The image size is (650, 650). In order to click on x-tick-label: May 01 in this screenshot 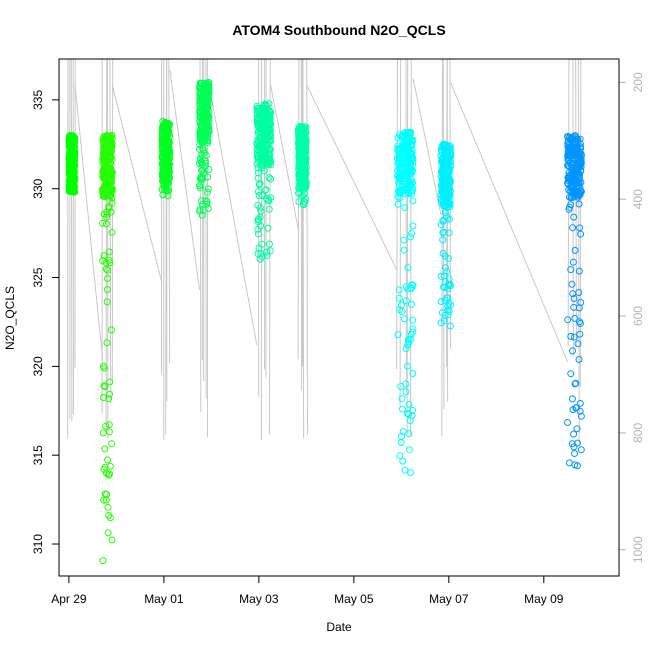, I will do `click(164, 599)`.